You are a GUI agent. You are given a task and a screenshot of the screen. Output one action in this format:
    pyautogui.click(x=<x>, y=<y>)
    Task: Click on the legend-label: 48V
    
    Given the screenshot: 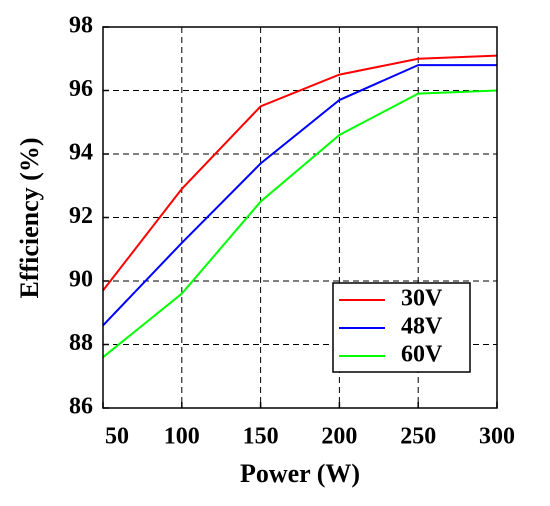 What is the action you would take?
    pyautogui.click(x=422, y=327)
    